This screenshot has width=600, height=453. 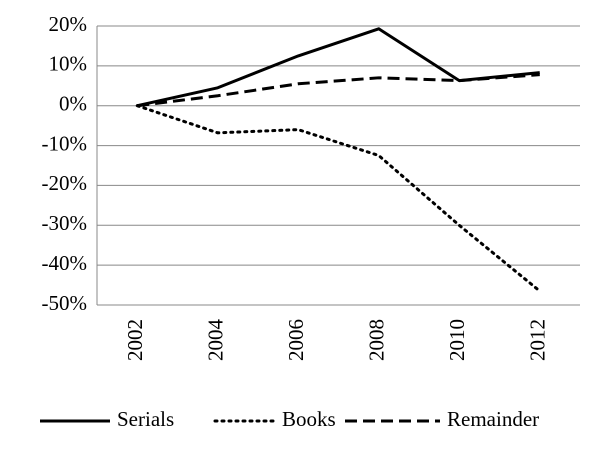 What do you see at coordinates (457, 340) in the screenshot?
I see `x-tick-label: 2010` at bounding box center [457, 340].